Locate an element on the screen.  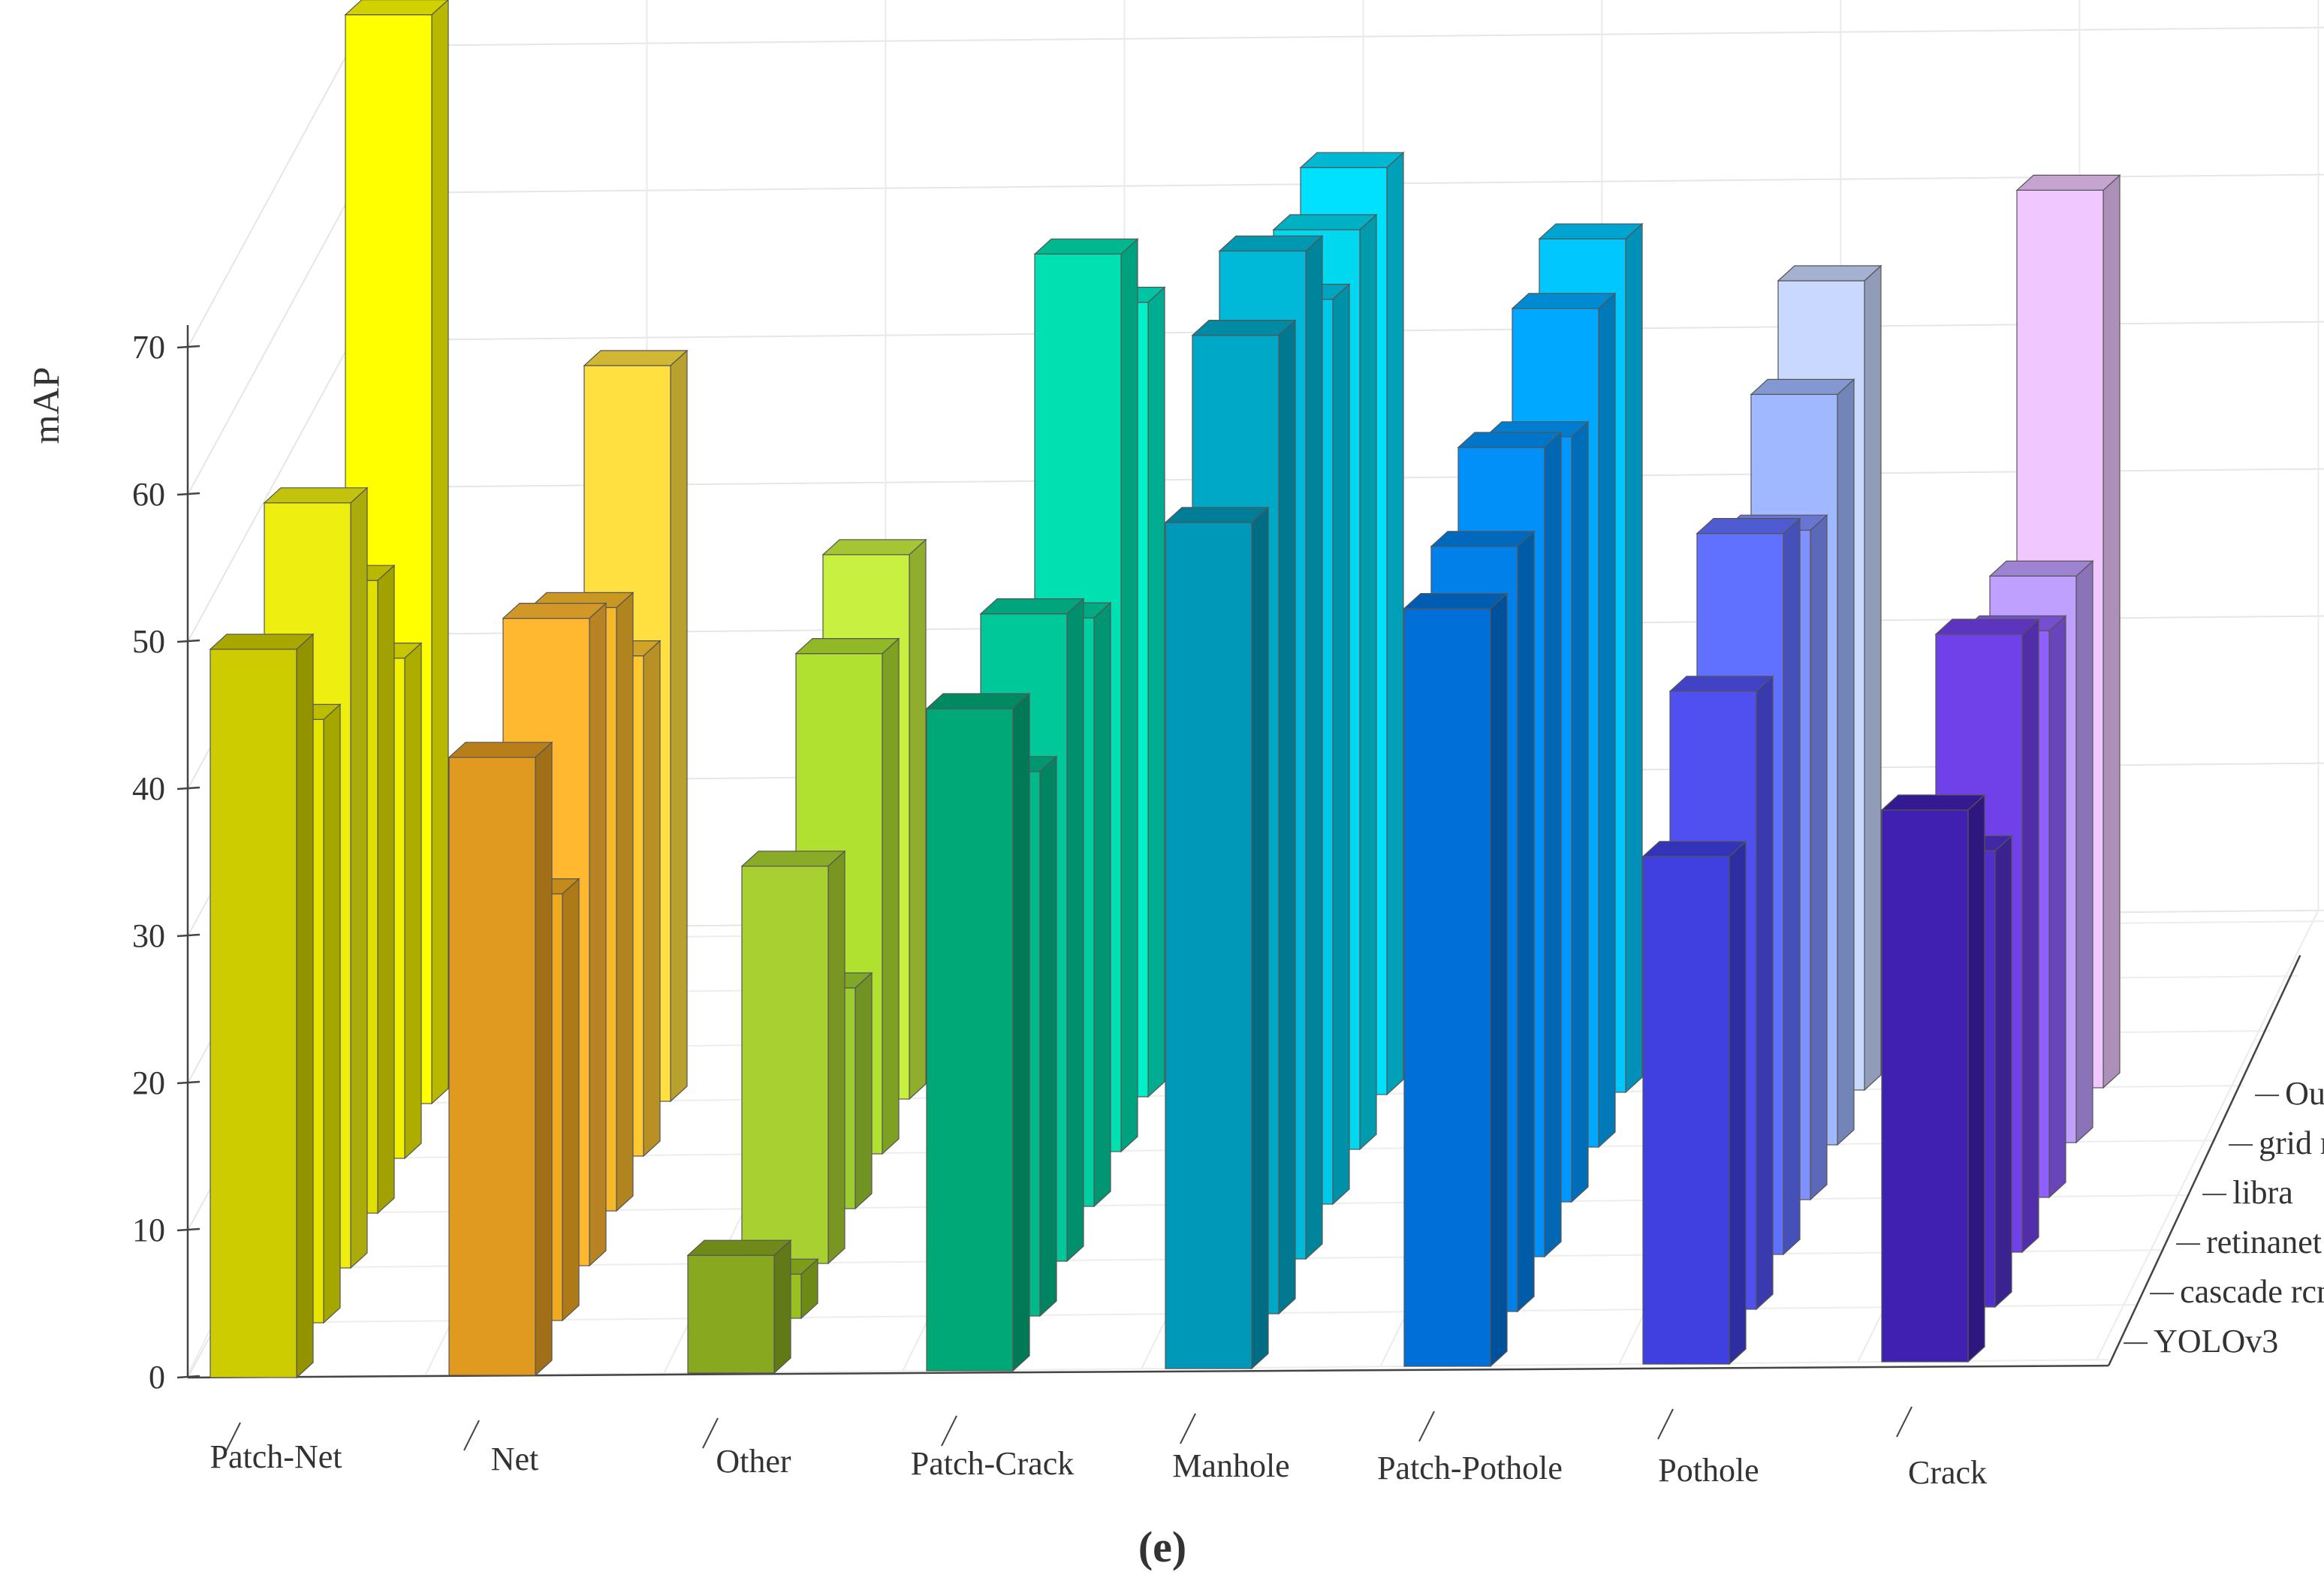
y-tick-label: 60 is located at coordinates (148, 494).